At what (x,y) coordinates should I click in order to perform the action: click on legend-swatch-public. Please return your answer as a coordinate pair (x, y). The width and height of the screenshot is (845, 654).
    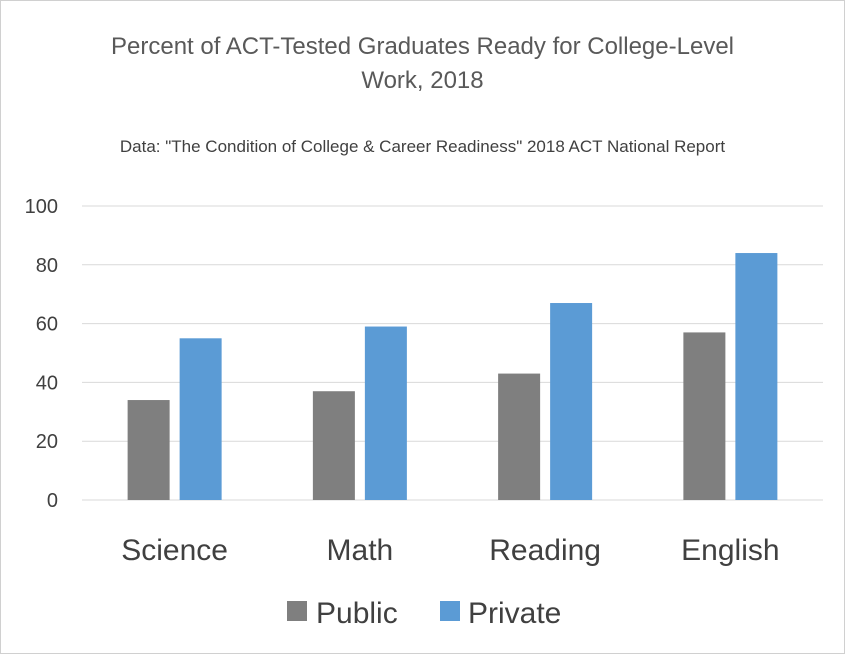
    Looking at the image, I should click on (297, 611).